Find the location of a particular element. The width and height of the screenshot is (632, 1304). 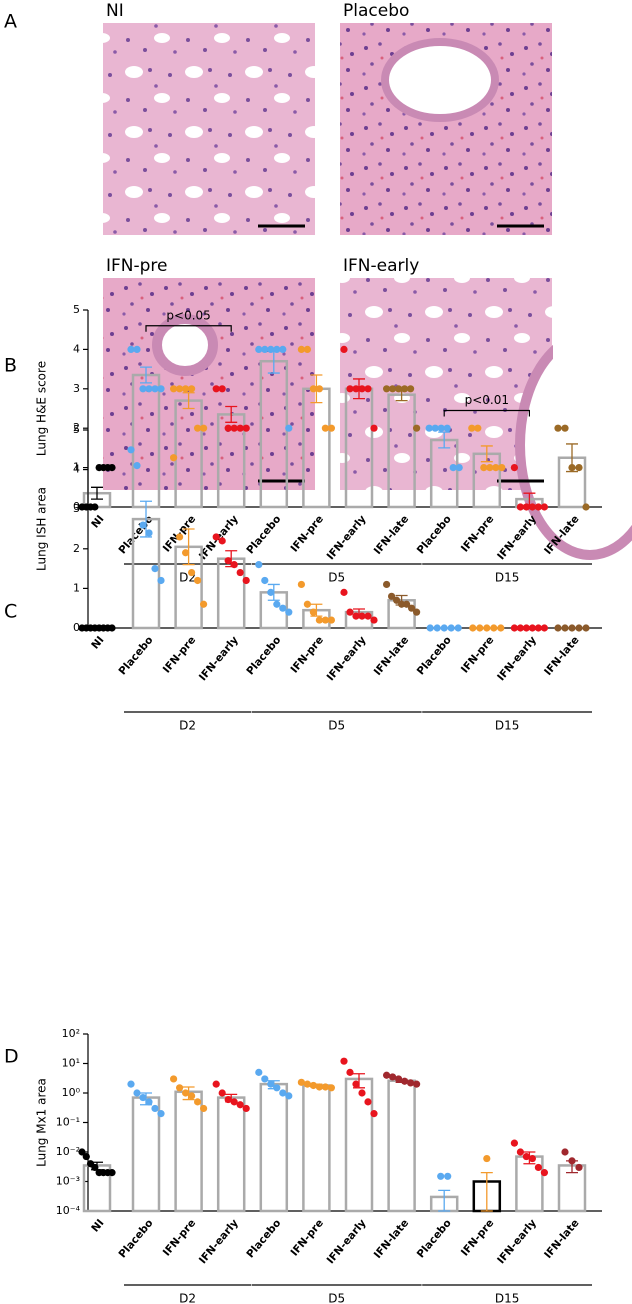

y-tick-label: 10⁻³ is located at coordinates (68, 1181).